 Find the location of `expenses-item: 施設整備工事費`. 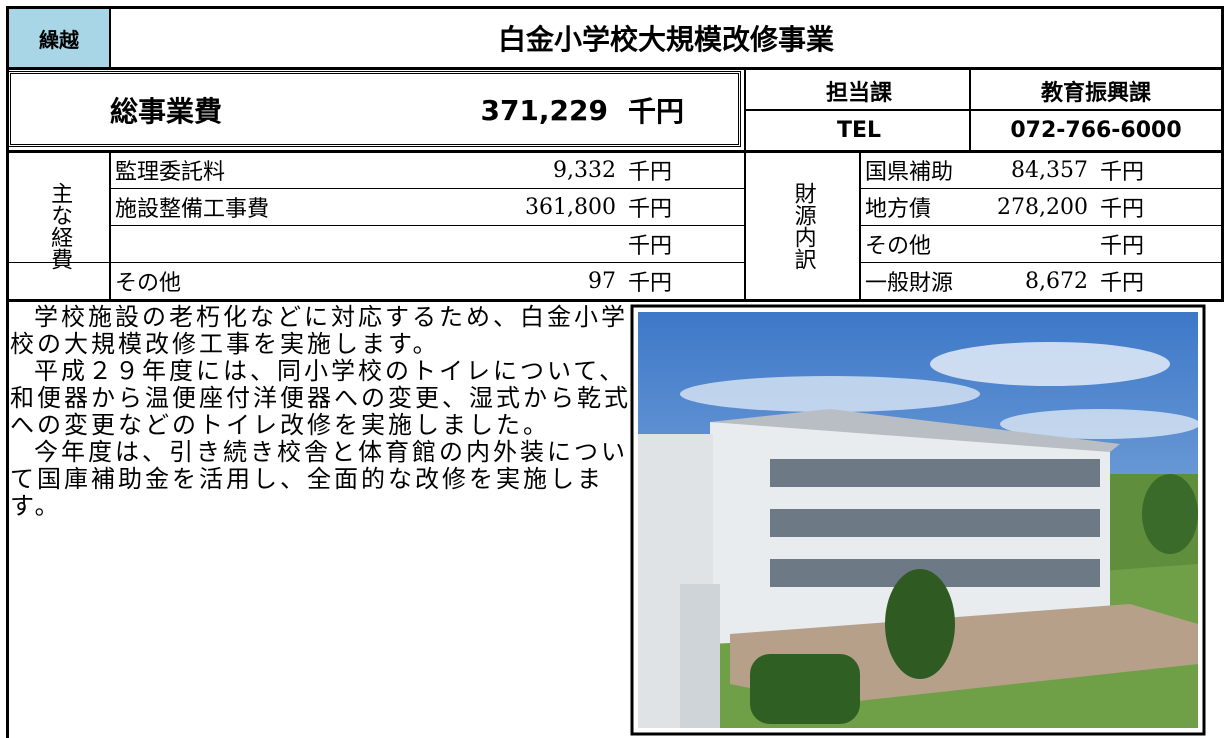

expenses-item: 施設整備工事費 is located at coordinates (192, 209).